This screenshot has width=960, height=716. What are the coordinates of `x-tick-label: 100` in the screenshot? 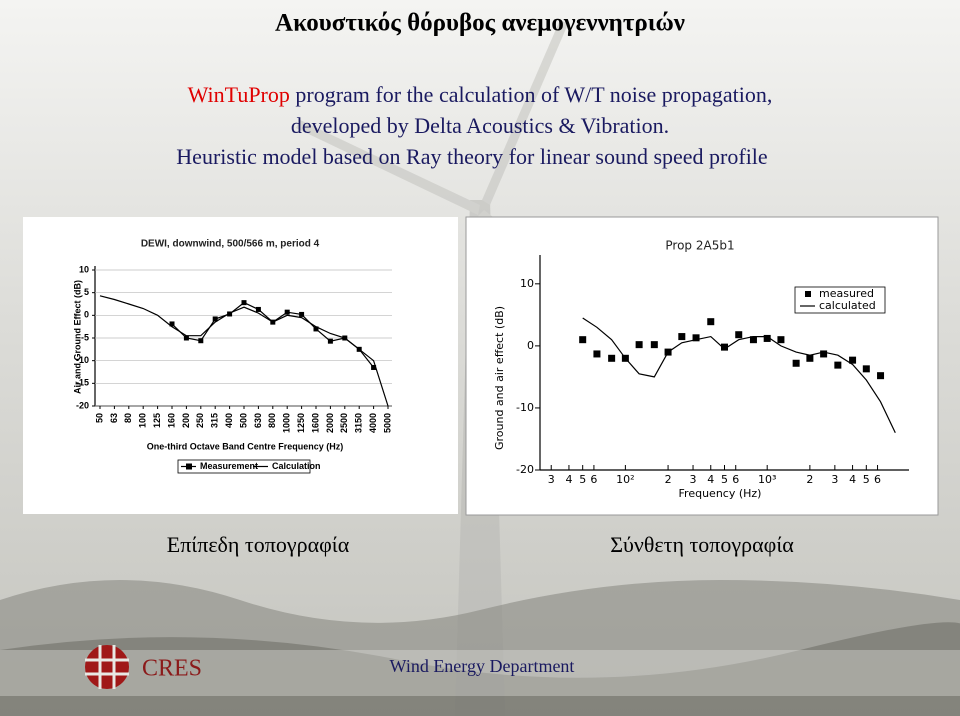 It's located at (143, 420).